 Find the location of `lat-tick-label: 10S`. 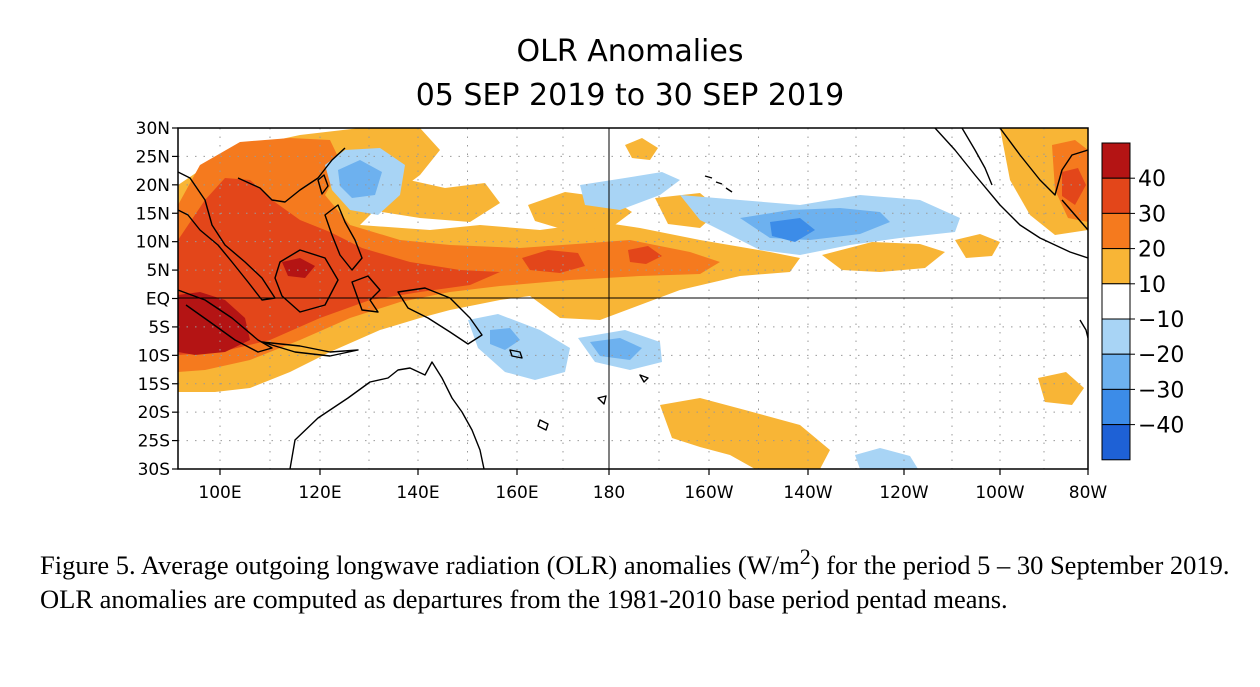

lat-tick-label: 10S is located at coordinates (154, 356).